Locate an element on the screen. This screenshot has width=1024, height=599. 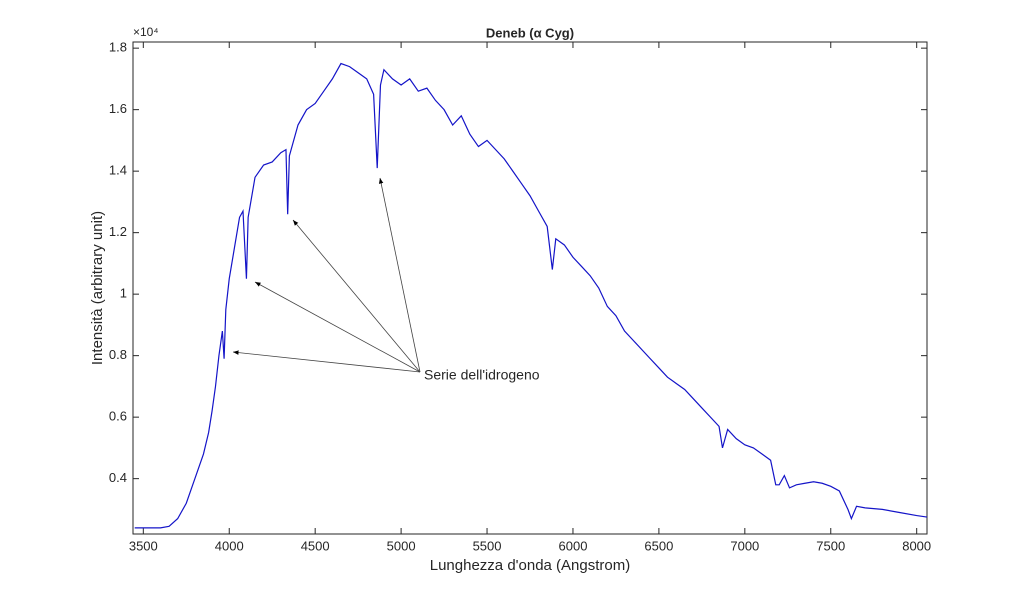
x-tick-label: 5500 is located at coordinates (487, 545).